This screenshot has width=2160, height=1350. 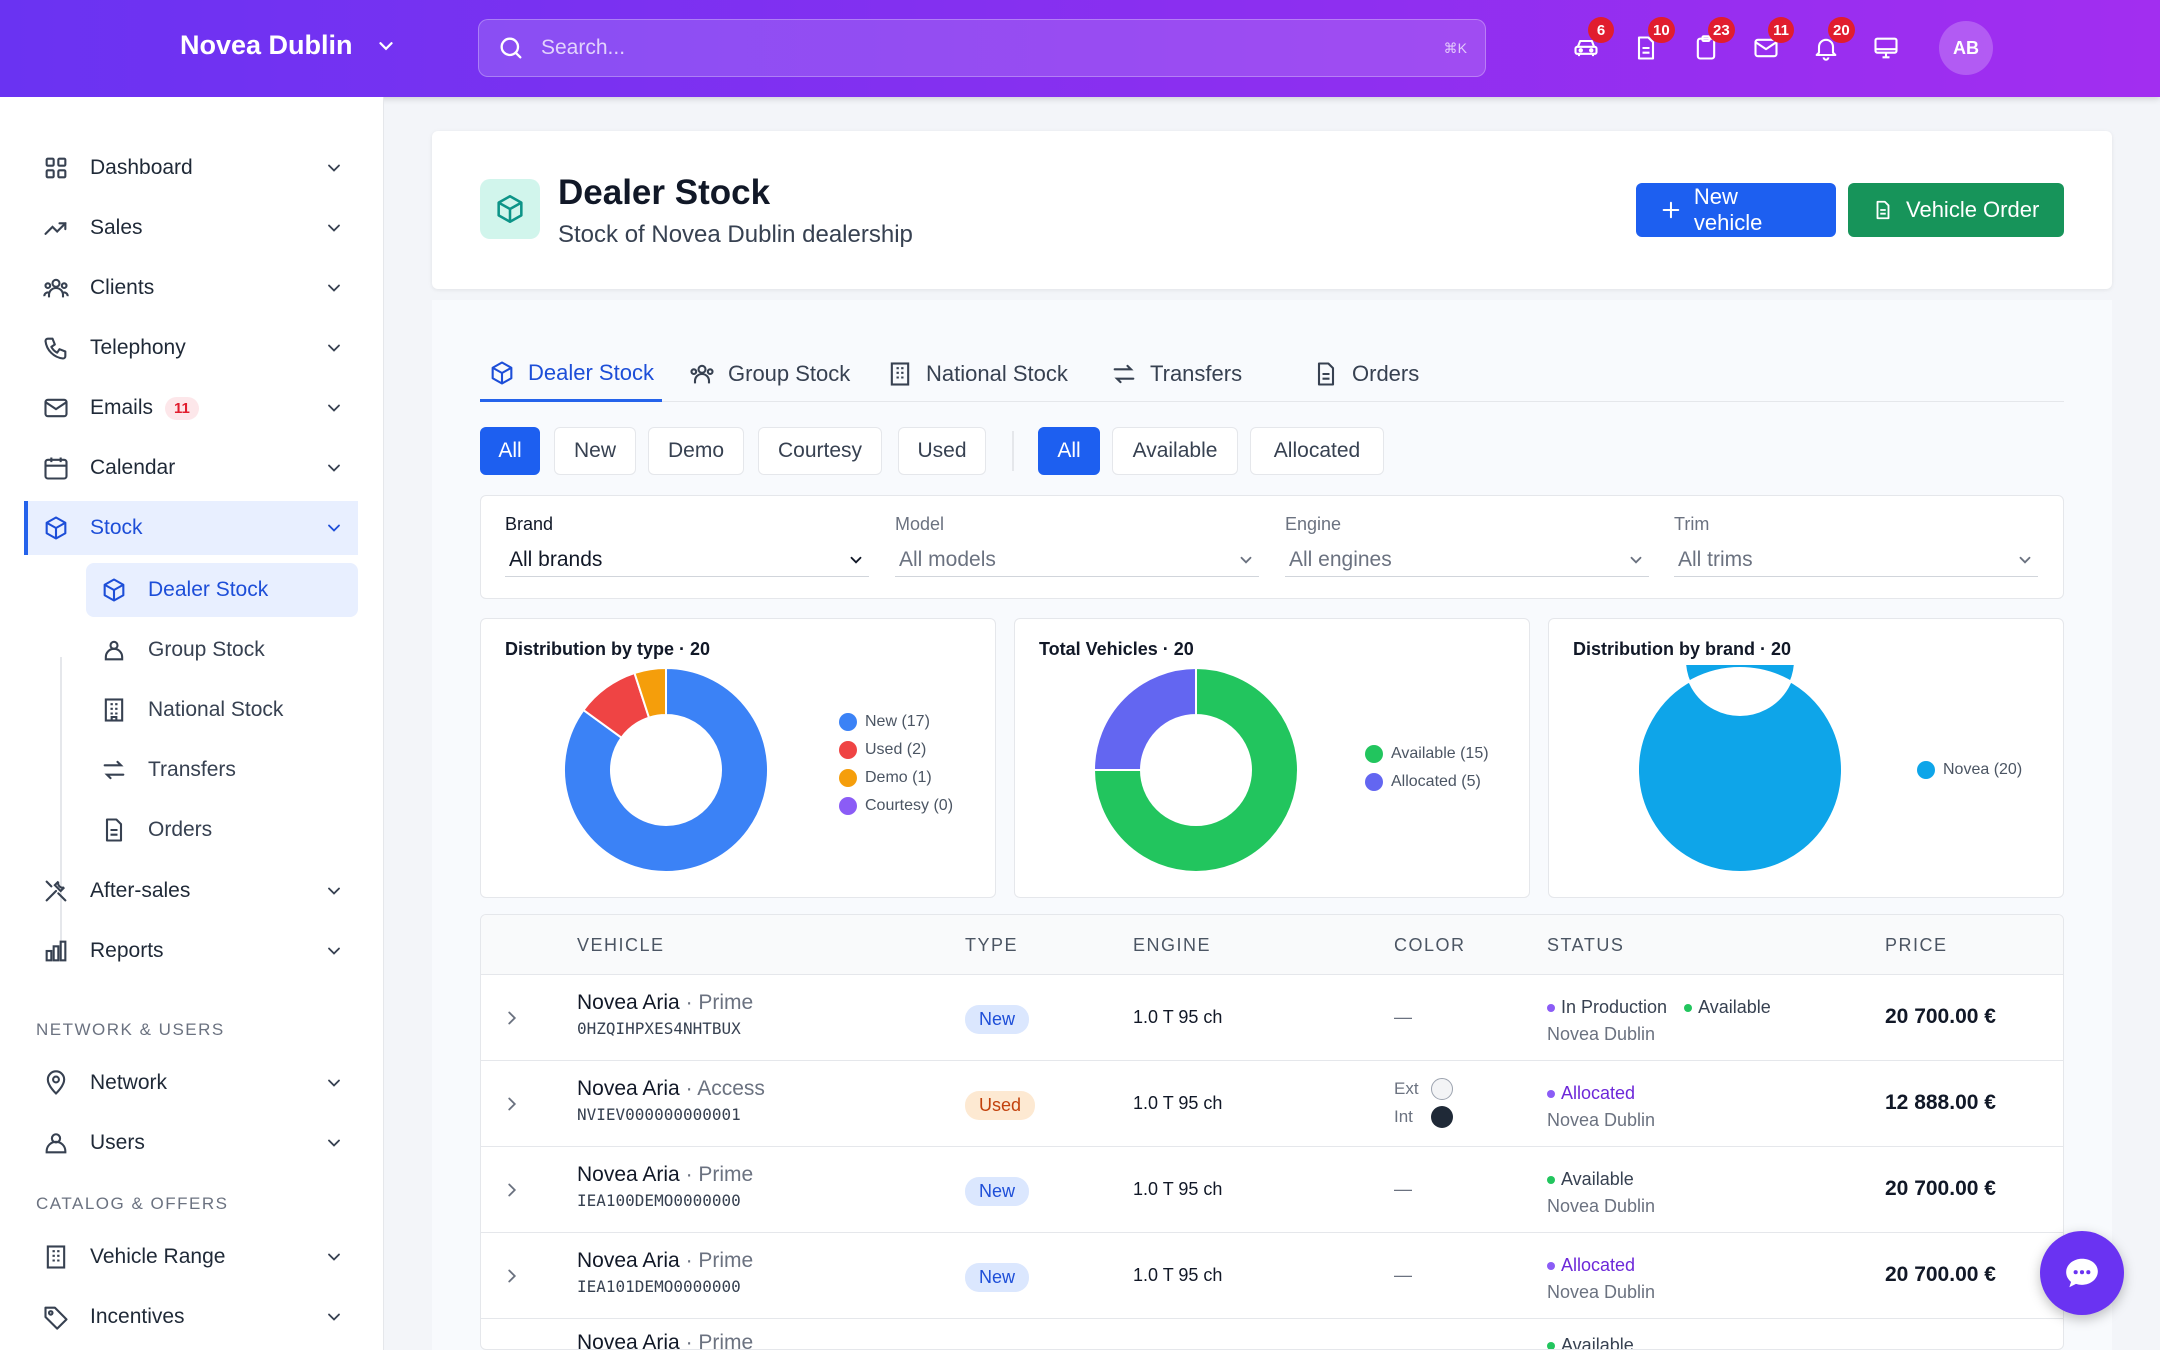 I want to click on legend-label: Demo (1), so click(x=898, y=777).